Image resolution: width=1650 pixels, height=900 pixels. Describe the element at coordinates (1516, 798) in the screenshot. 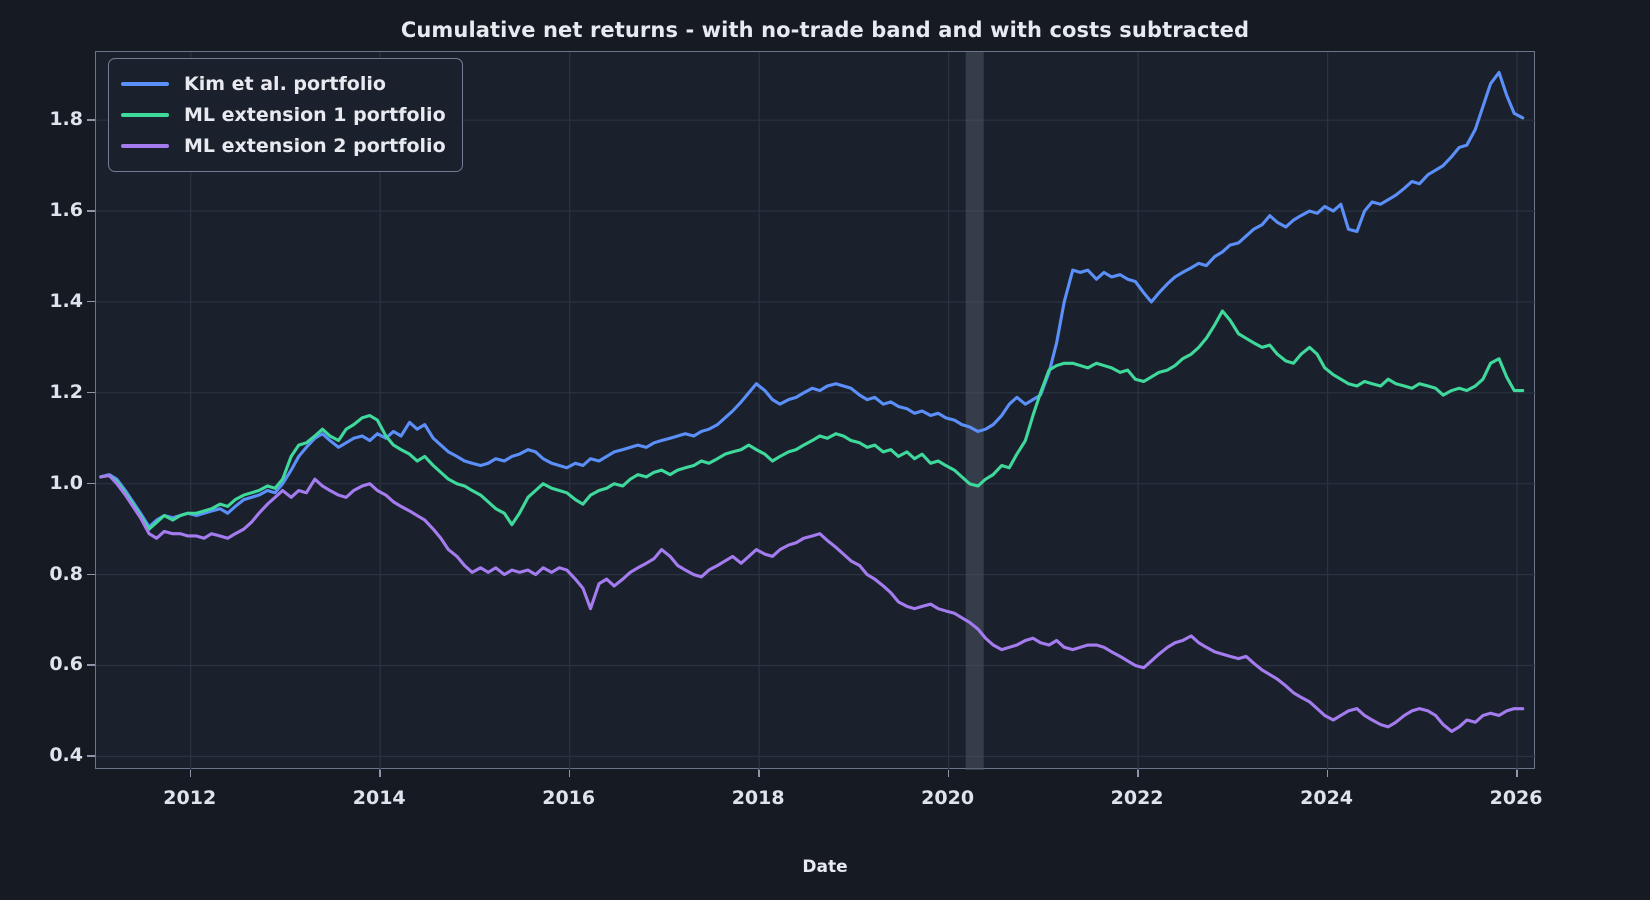

I see `x-tick-label: 2026` at that location.